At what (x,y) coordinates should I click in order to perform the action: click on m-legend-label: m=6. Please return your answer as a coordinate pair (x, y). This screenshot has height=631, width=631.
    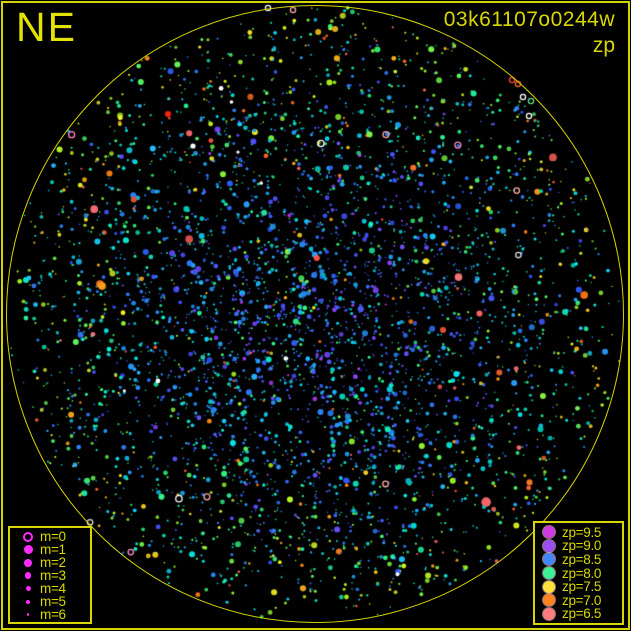
    Looking at the image, I should click on (53, 614).